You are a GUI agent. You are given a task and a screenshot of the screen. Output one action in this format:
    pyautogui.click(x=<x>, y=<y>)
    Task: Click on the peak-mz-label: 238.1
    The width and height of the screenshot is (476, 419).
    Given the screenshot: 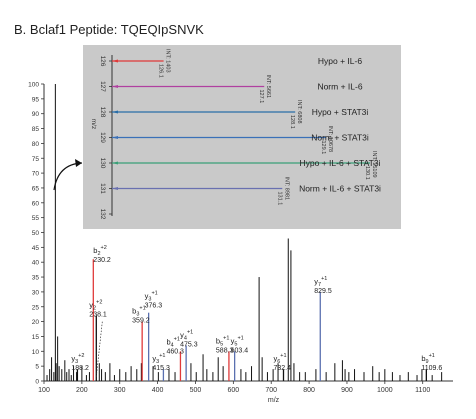 What is the action you would take?
    pyautogui.click(x=98, y=315)
    